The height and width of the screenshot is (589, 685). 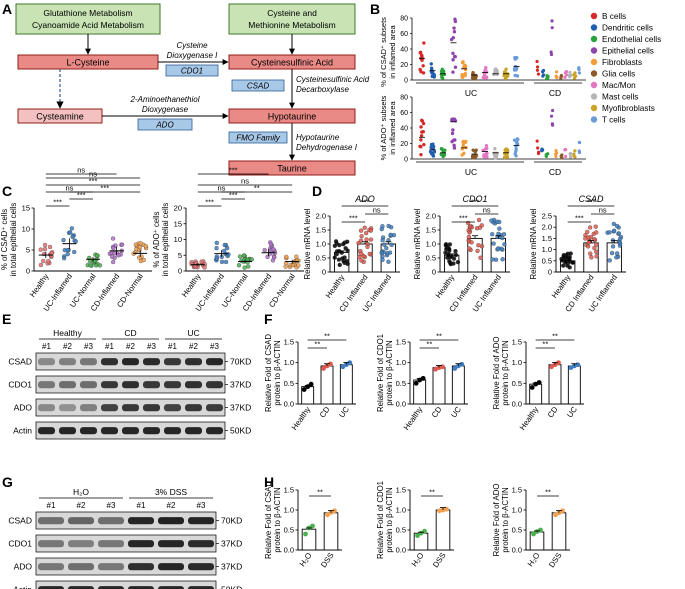 What do you see at coordinates (619, 85) in the screenshot?
I see `legend-label: Mac/Mon` at bounding box center [619, 85].